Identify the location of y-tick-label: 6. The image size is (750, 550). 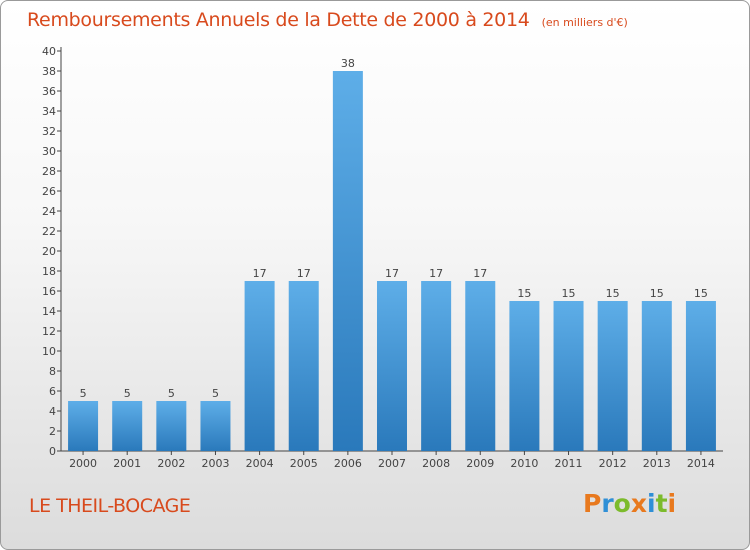
(52, 391).